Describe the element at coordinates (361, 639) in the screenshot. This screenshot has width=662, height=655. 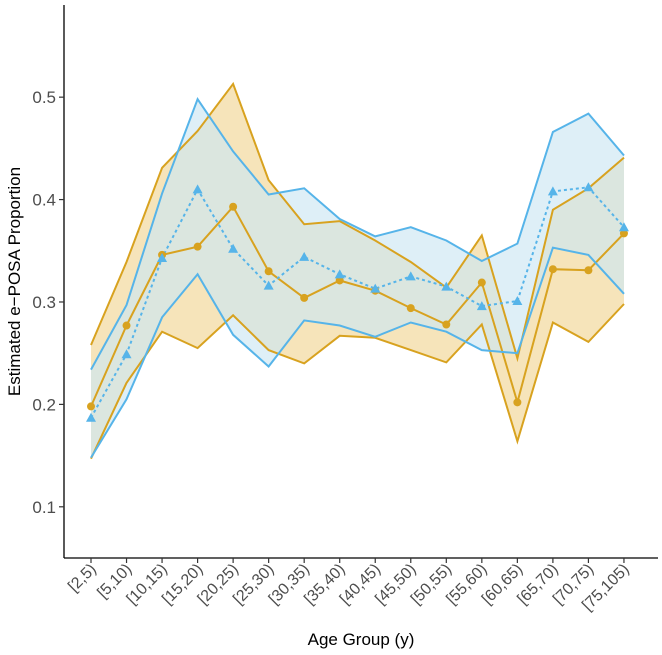
I see `x-axis-title: Age Group (y)` at that location.